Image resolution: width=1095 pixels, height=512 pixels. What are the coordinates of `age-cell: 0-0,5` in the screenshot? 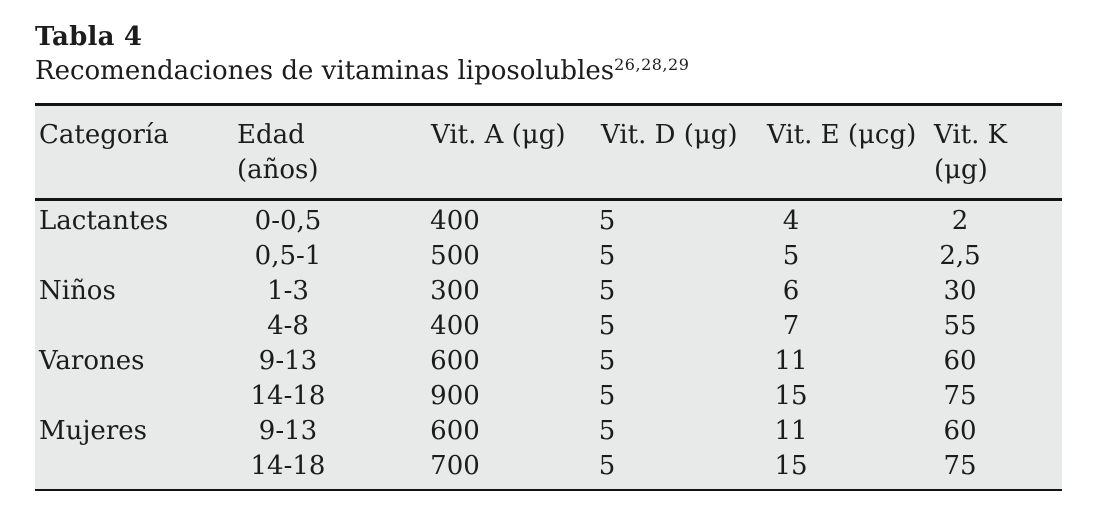 It's located at (288, 221).